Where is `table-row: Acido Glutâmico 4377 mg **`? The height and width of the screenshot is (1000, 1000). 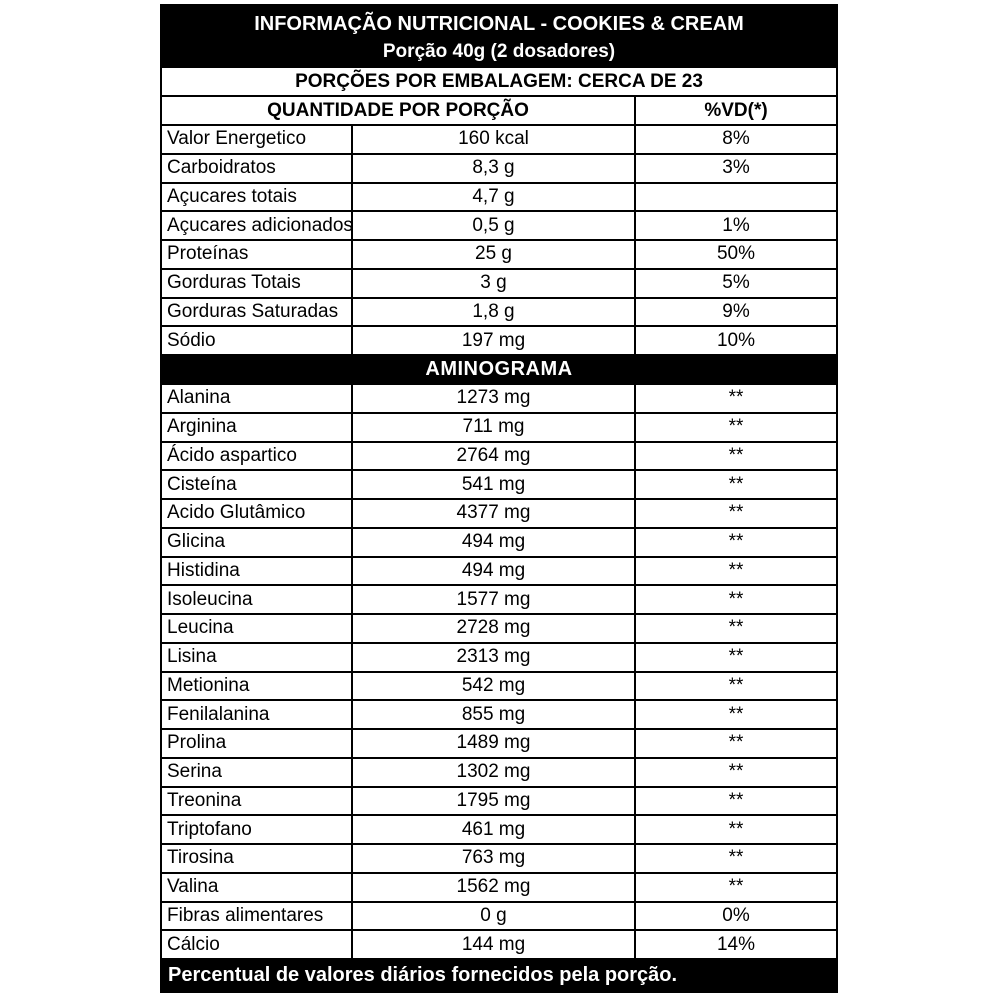
table-row: Acido Glutâmico 4377 mg ** is located at coordinates (499, 513).